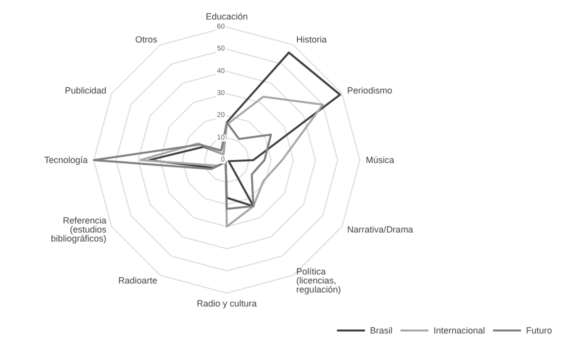 Image resolution: width=567 pixels, height=348 pixels. I want to click on spoke-label: Publicidad, so click(85, 91).